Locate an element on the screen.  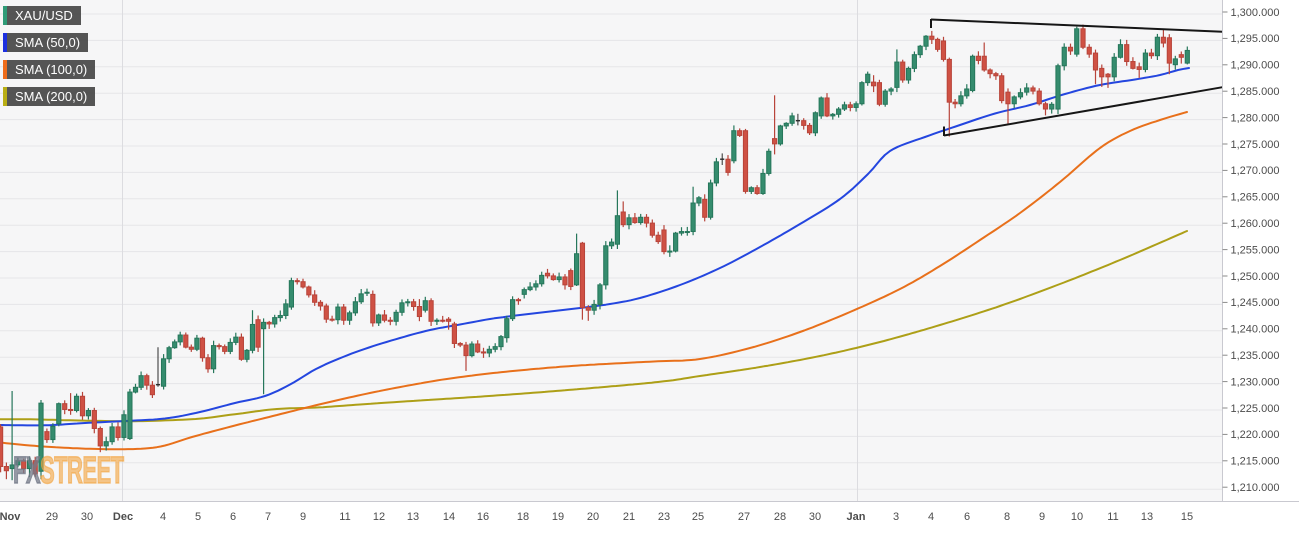
svg-text: 1,240.000 is located at coordinates (1255, 330).